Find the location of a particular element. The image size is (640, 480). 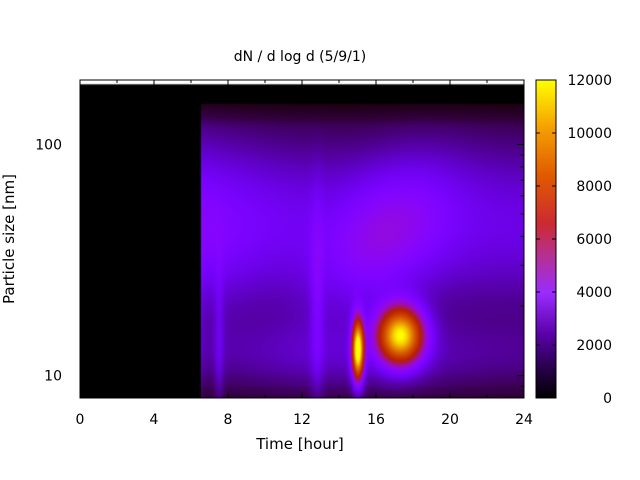

colorbar-tick-label: 4000 is located at coordinates (594, 293).